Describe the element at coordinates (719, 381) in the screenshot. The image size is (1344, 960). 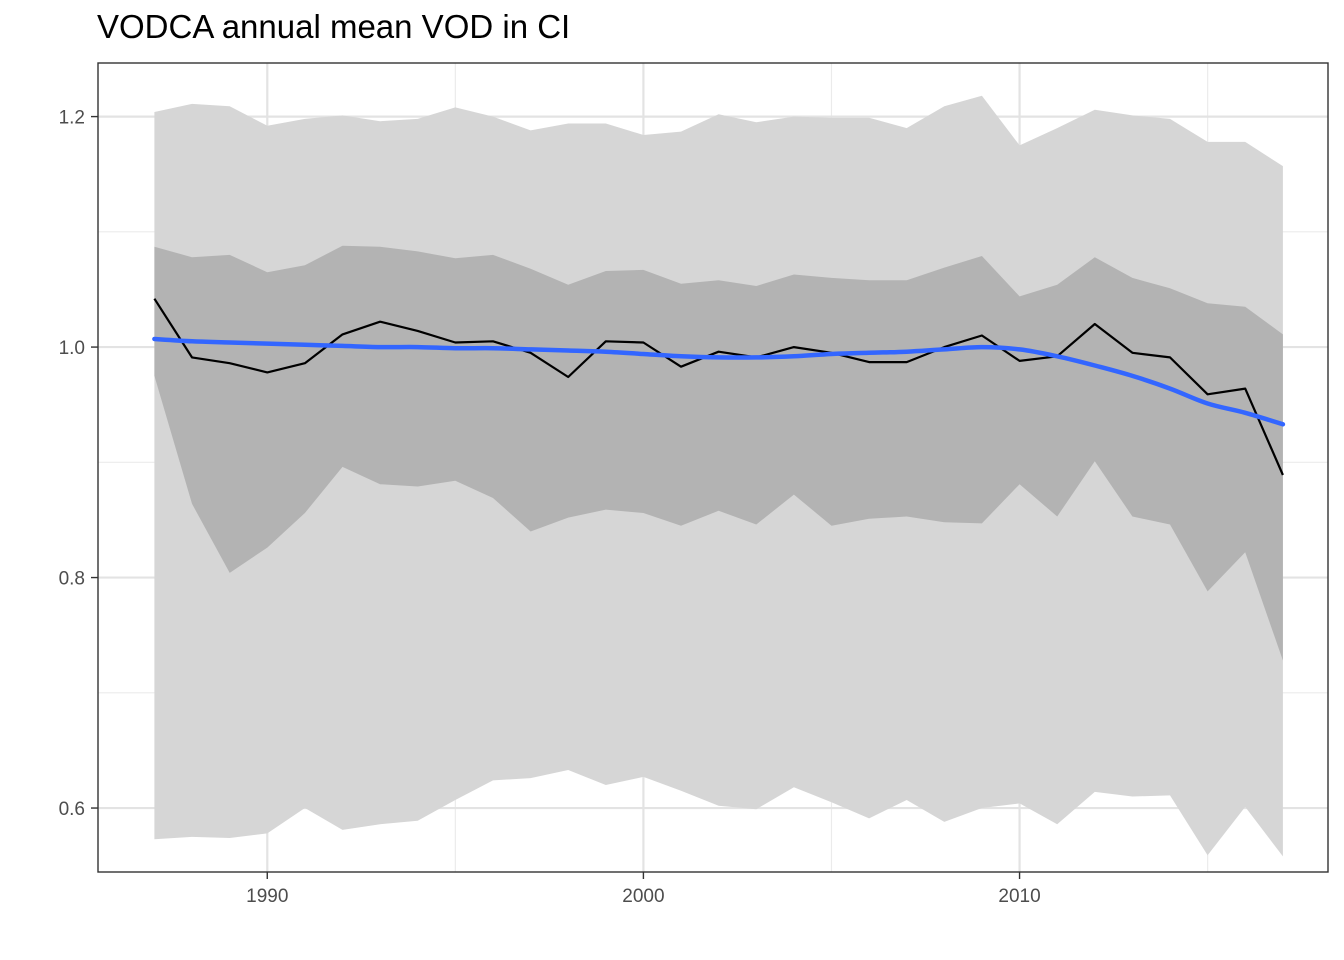
I see `series-line-smooth` at that location.